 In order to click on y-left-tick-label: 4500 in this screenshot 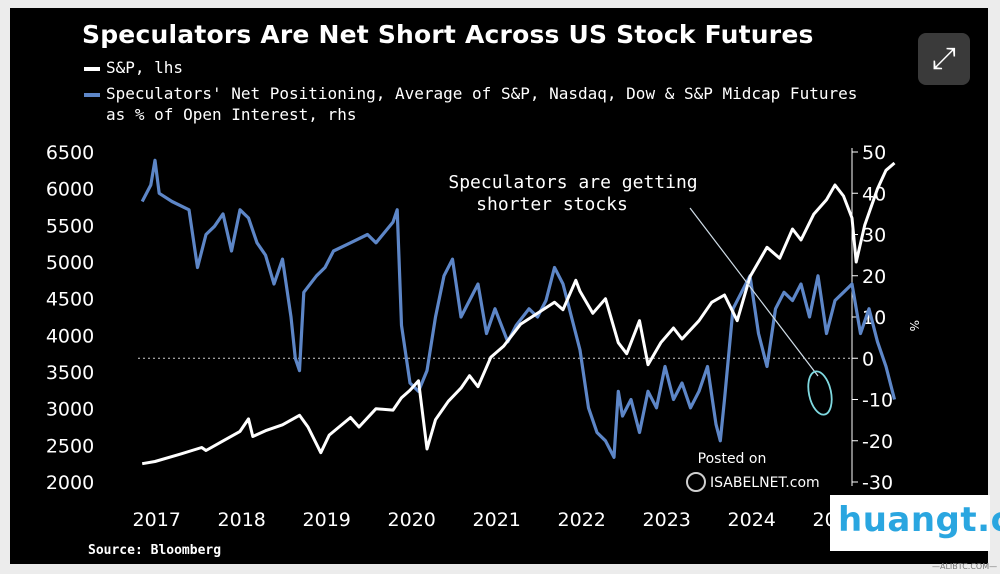, I will do `click(70, 300)`.